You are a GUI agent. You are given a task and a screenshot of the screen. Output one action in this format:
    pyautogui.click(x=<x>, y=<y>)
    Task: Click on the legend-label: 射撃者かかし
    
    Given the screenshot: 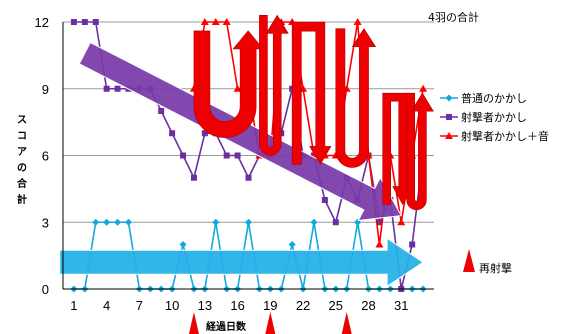 What is the action you would take?
    pyautogui.click(x=494, y=117)
    